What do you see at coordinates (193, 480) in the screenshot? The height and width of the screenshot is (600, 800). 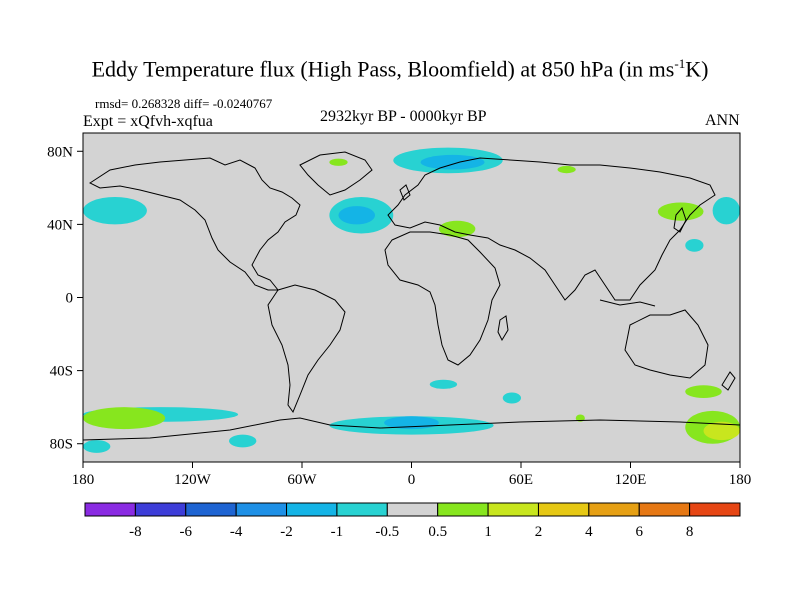 I see `lon-tick-label: 120W` at bounding box center [193, 480].